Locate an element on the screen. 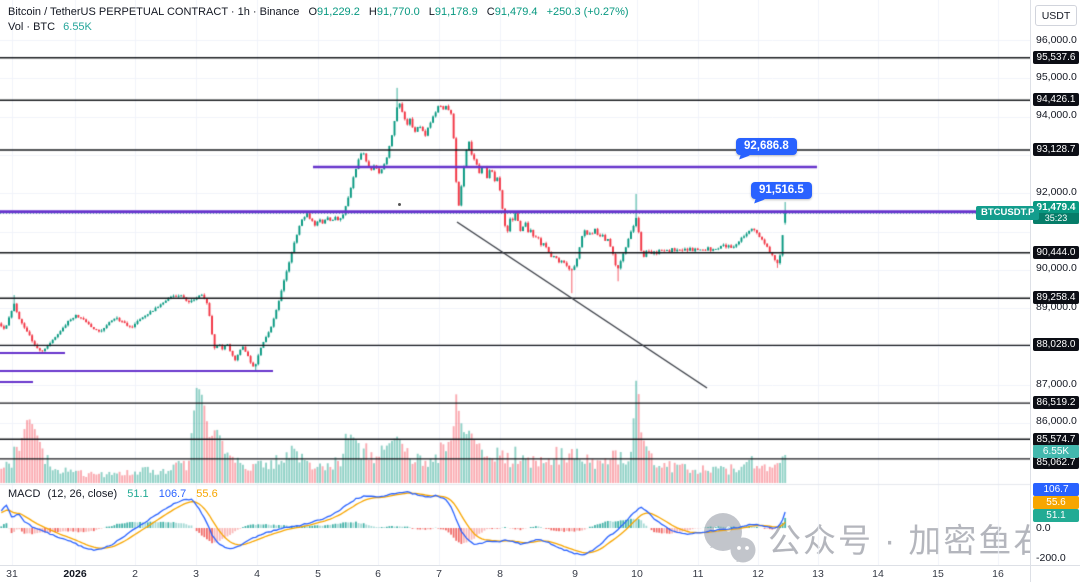 The image size is (1080, 582). currency-toggle: USDT is located at coordinates (1056, 15).